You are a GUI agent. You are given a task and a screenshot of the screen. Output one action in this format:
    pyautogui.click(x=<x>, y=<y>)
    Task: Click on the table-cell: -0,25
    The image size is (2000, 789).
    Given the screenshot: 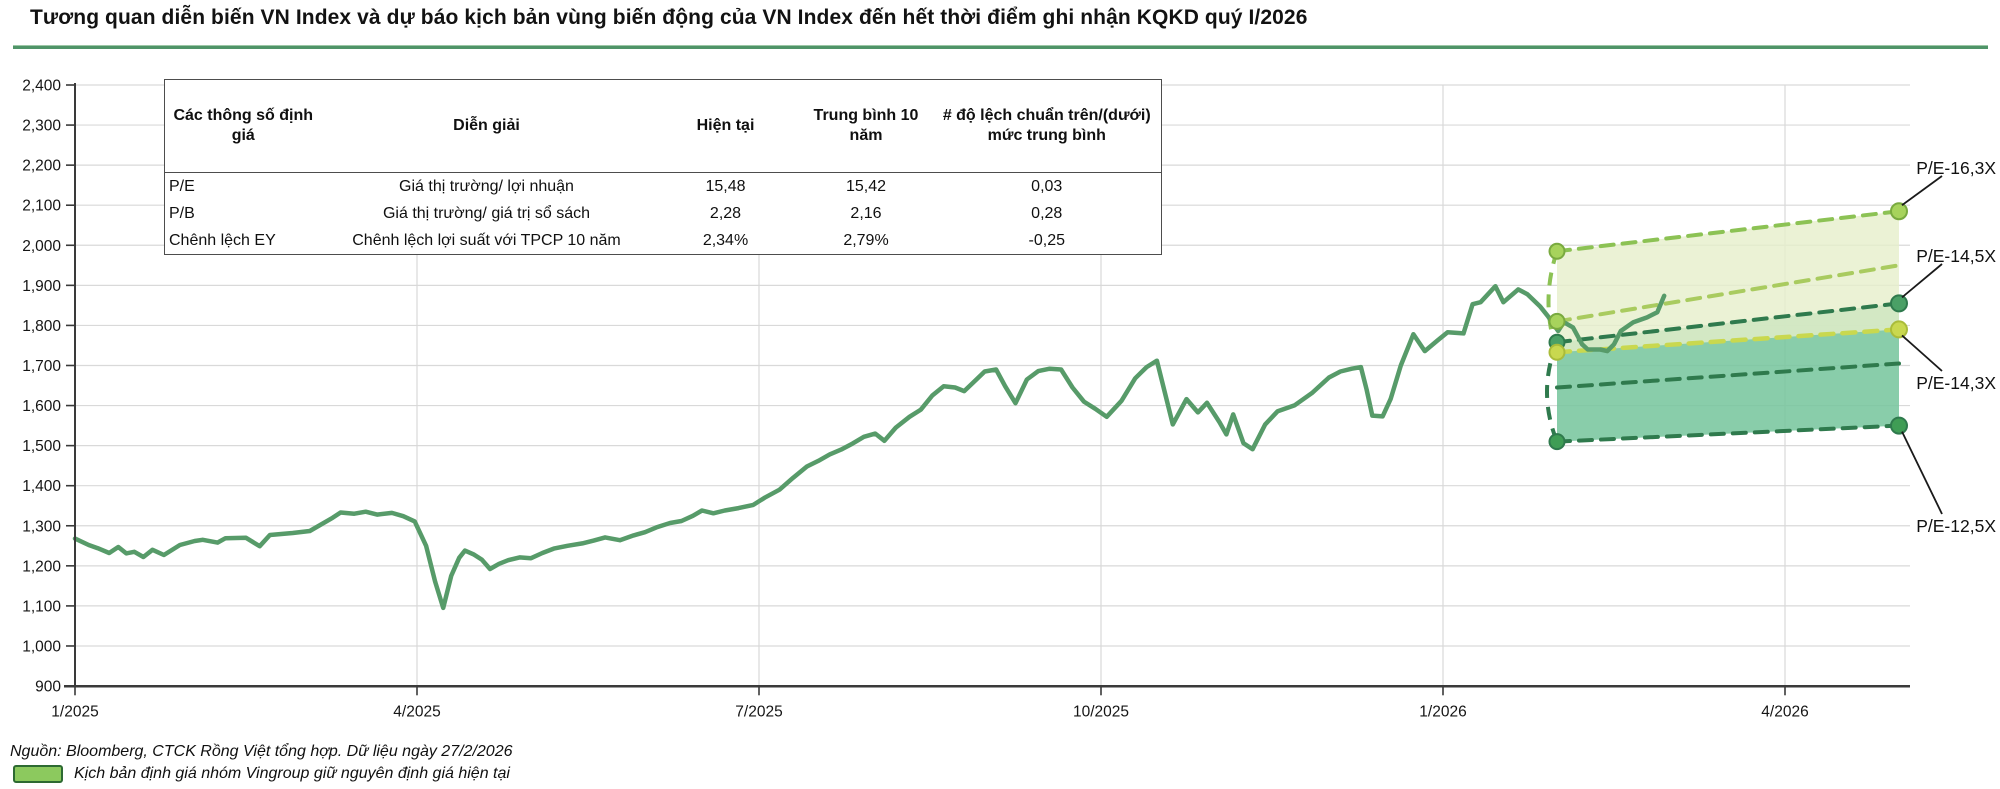 What is the action you would take?
    pyautogui.click(x=1046, y=240)
    